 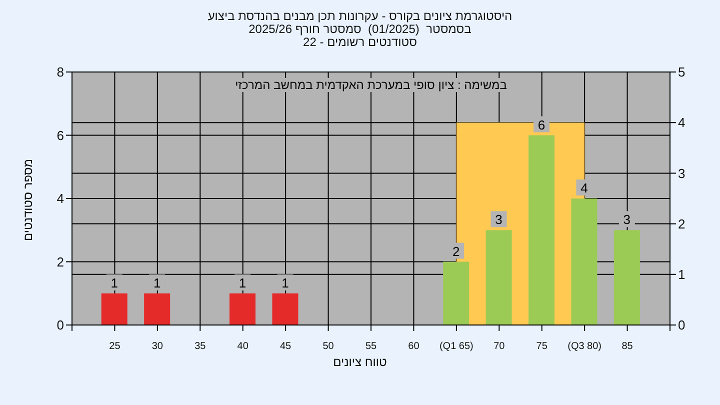 What do you see at coordinates (456, 346) in the screenshot?
I see `x-tick-label: (Q1 65)` at bounding box center [456, 346].